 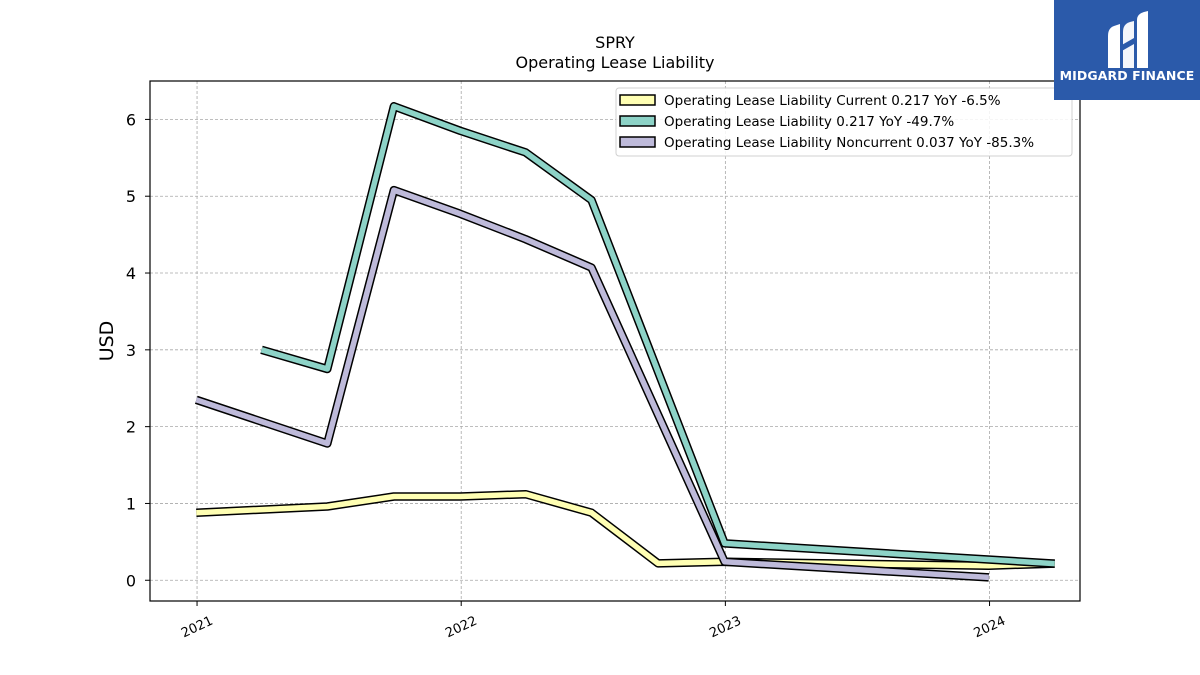 I want to click on y-tick-label: 4, so click(x=131, y=273).